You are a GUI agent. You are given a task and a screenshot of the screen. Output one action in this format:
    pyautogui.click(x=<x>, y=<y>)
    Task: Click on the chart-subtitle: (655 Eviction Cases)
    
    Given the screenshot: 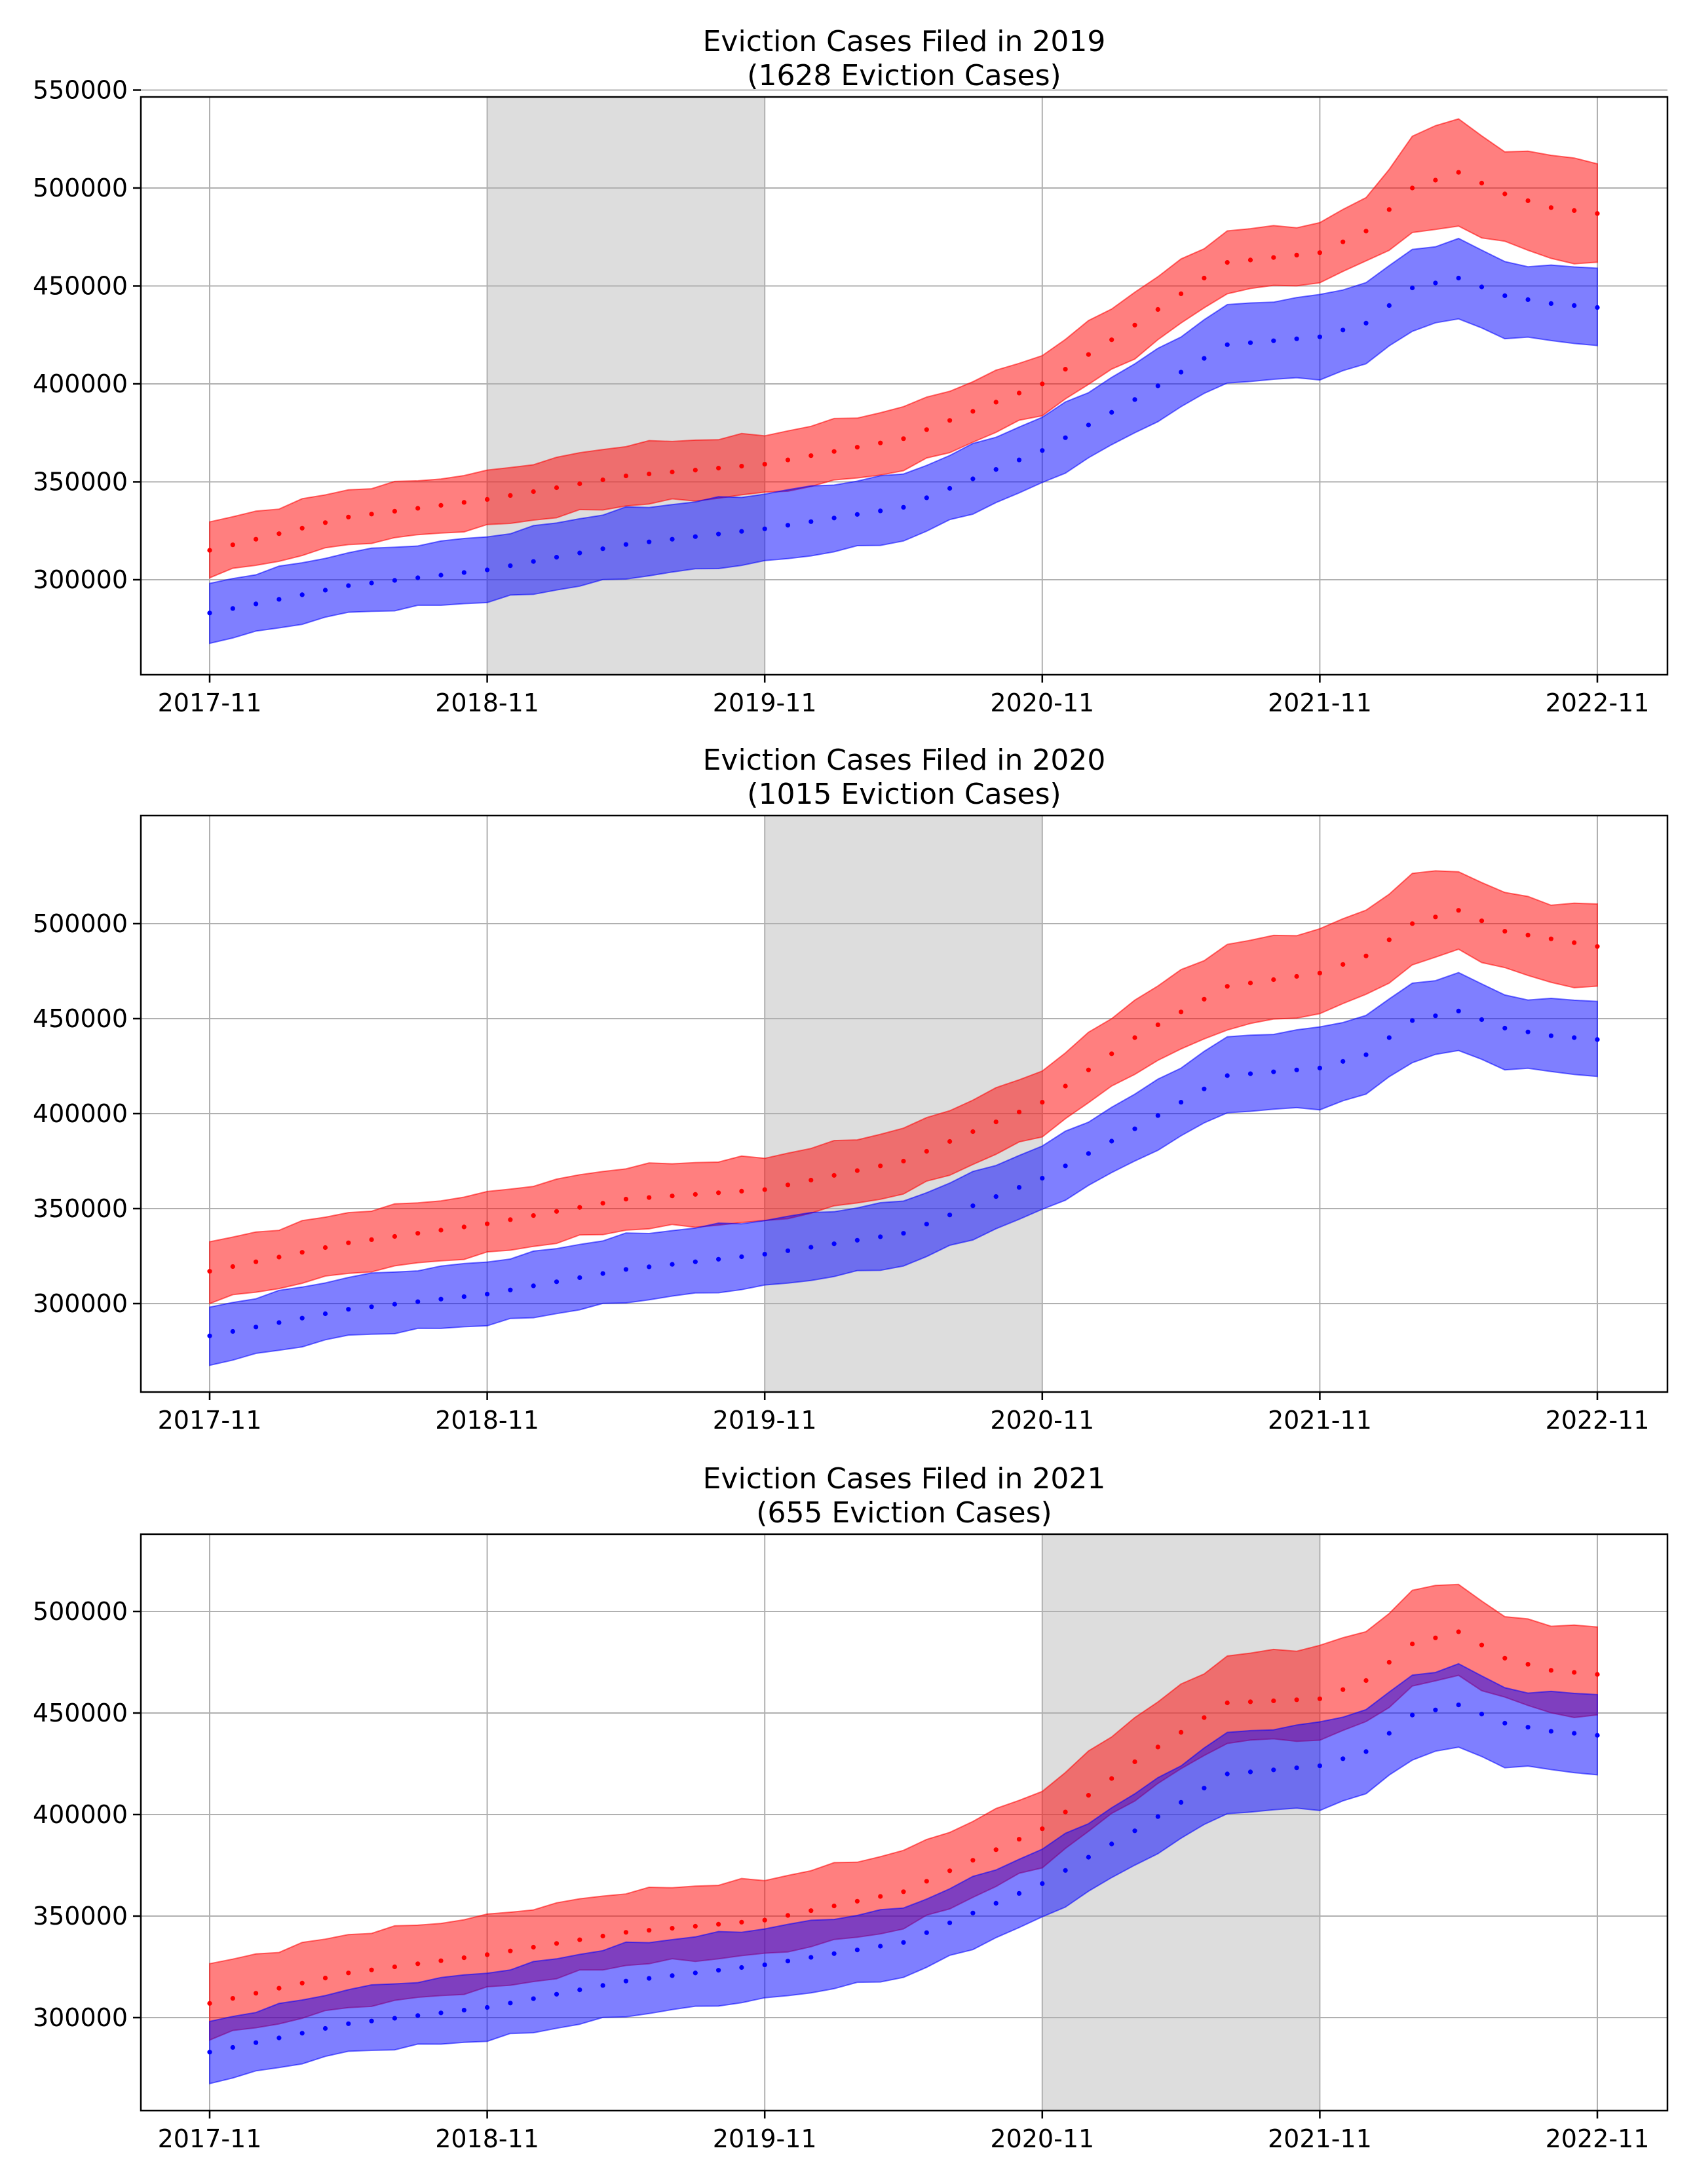 What is the action you would take?
    pyautogui.click(x=904, y=1513)
    